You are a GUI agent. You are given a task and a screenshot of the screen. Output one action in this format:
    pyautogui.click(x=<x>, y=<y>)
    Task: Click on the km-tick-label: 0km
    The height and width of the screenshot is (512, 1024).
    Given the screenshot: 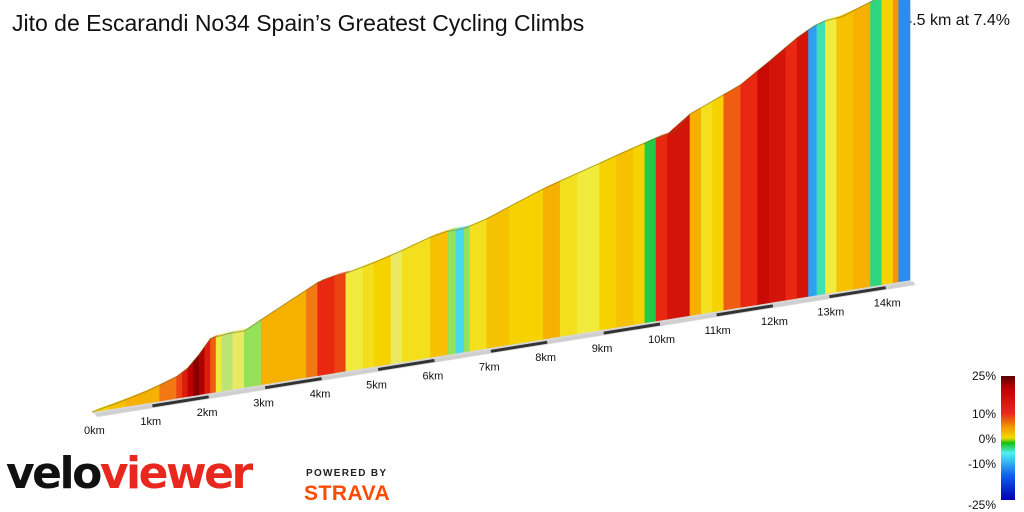 What is the action you would take?
    pyautogui.click(x=94, y=431)
    